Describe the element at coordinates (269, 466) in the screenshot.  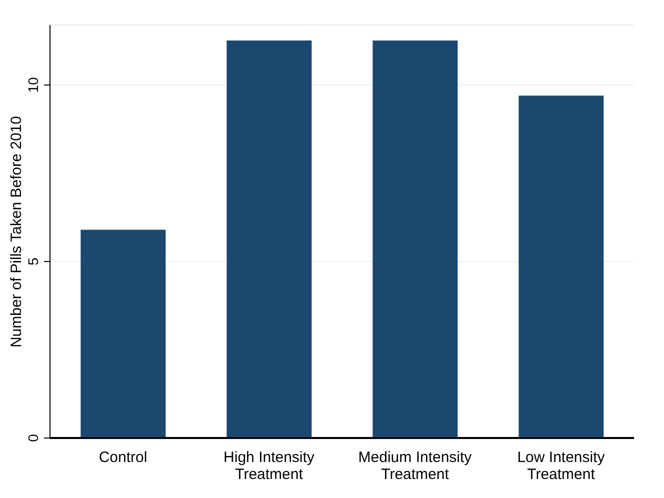
I see `x-tick-label: High Intensity Treatment` at that location.